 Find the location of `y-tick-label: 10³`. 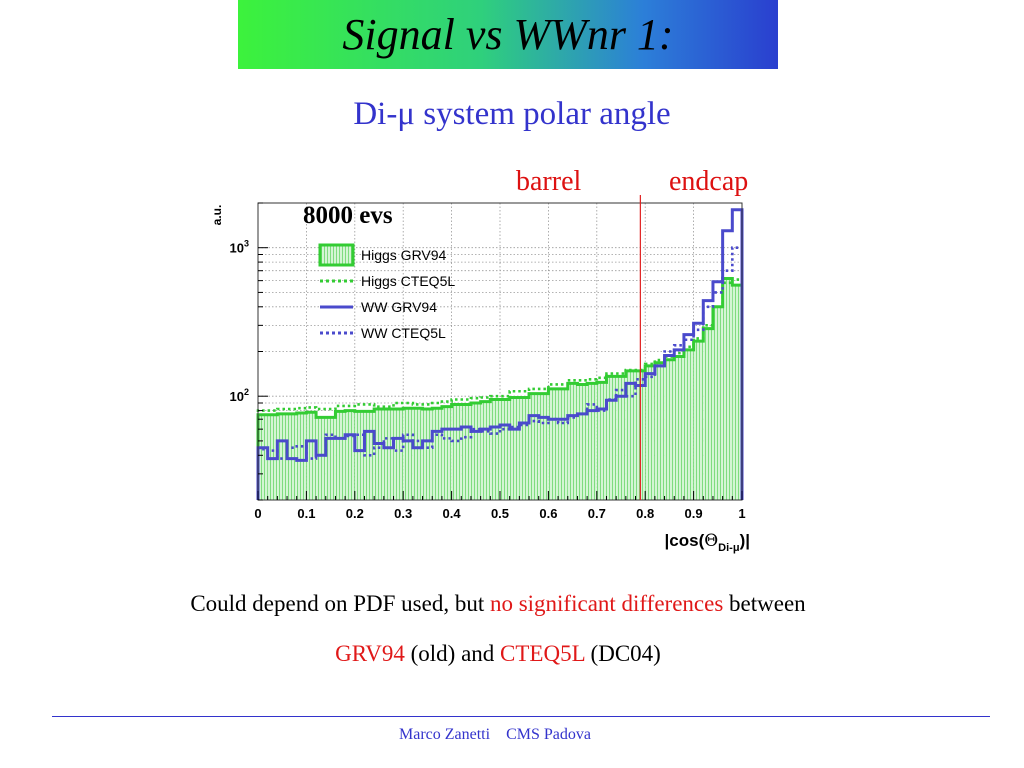

y-tick-label: 10³ is located at coordinates (239, 247).